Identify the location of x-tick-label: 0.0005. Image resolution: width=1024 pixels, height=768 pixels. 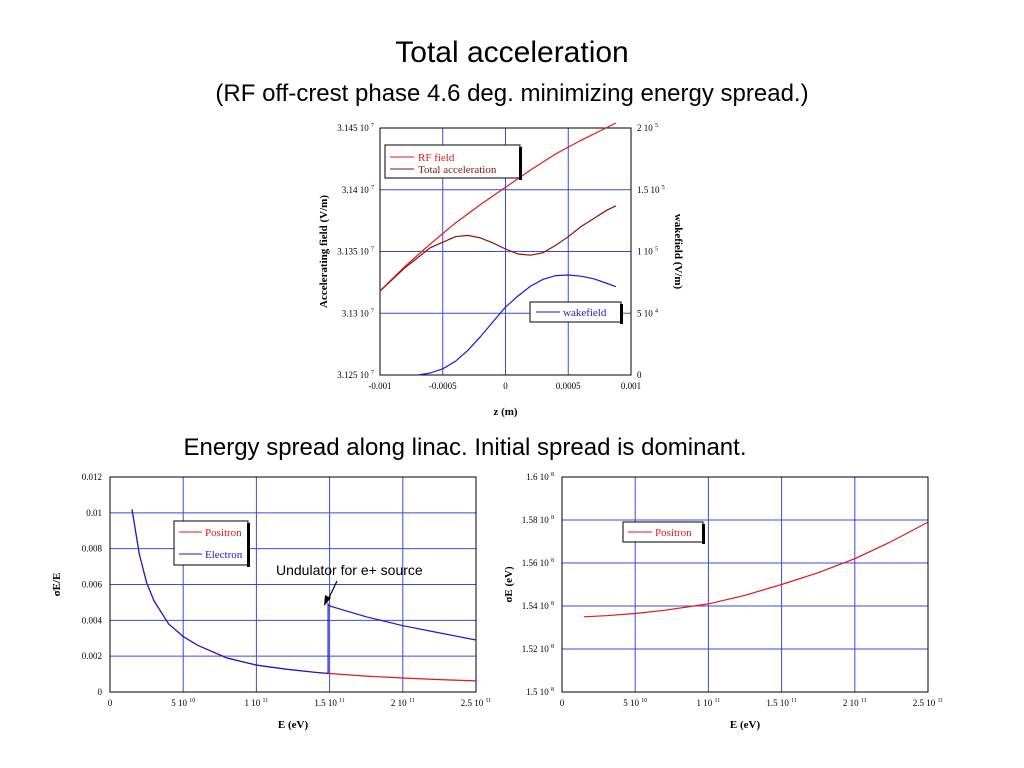
(568, 386).